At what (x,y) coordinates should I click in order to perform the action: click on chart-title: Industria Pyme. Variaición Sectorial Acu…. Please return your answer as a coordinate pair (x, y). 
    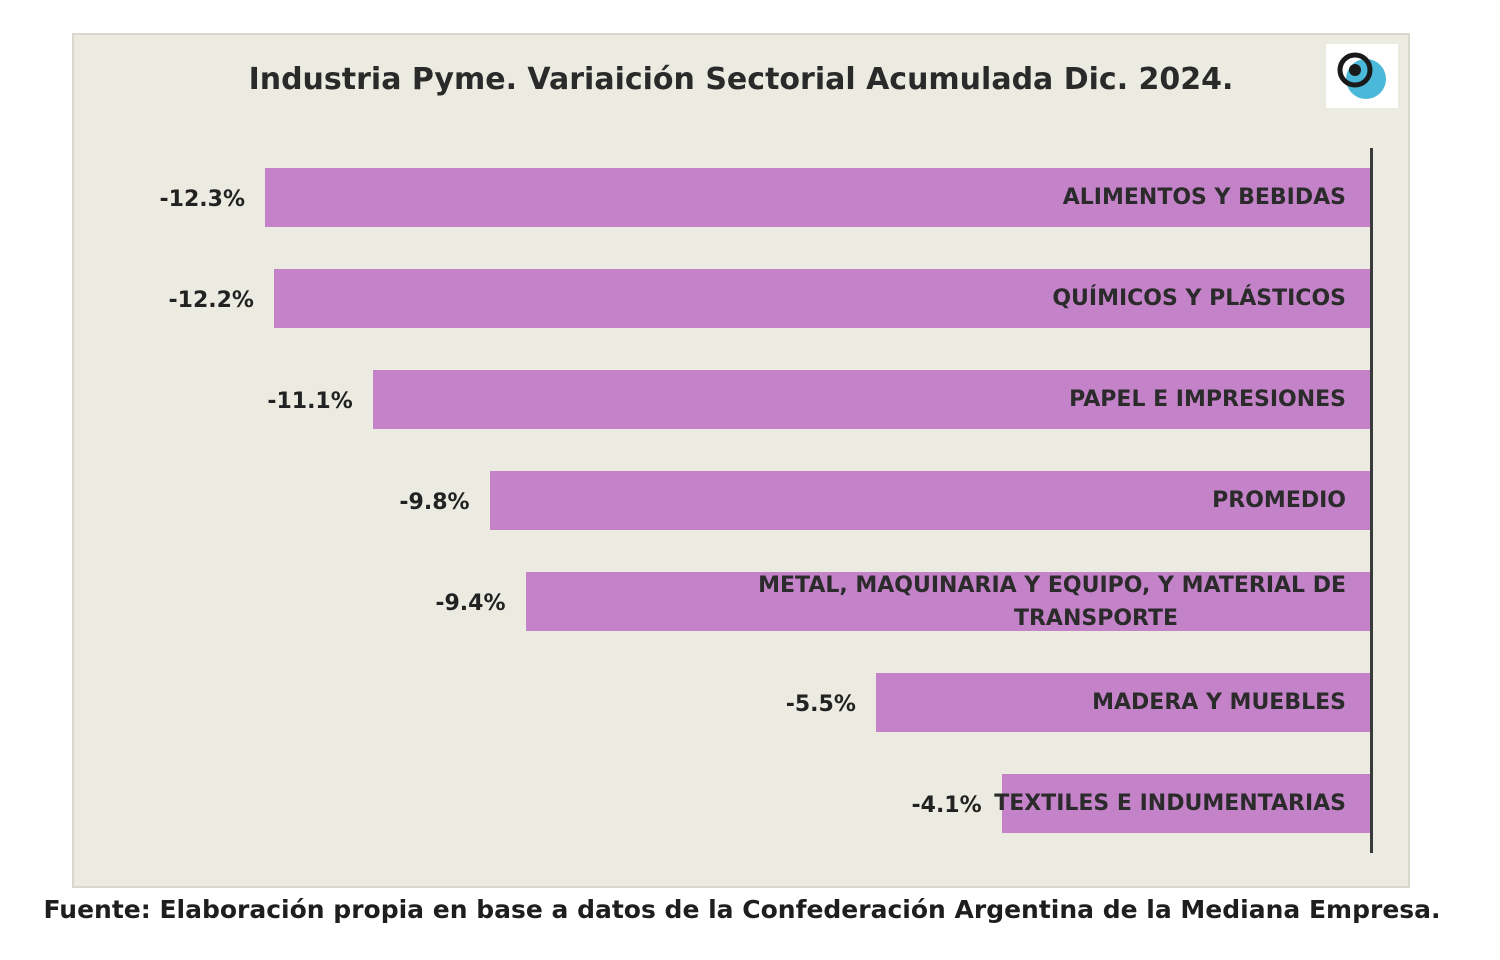
    Looking at the image, I should click on (741, 79).